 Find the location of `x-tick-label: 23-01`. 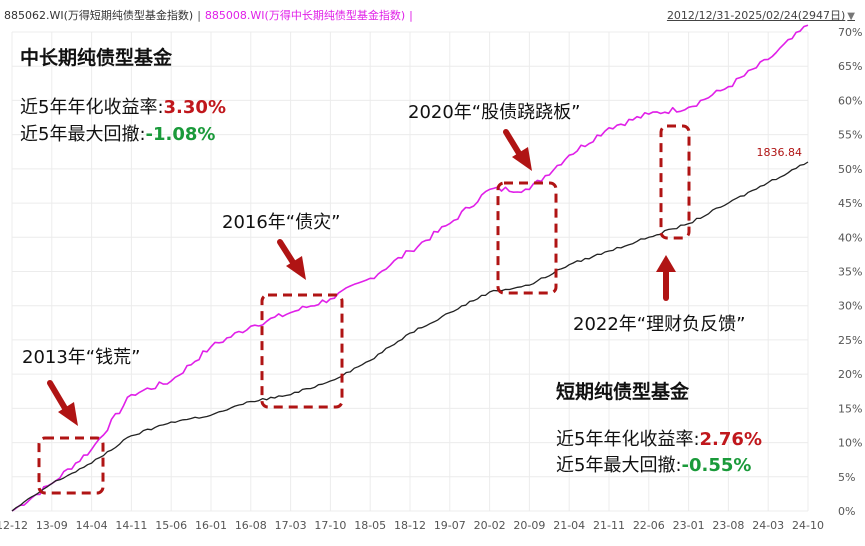

x-tick-label: 23-01 is located at coordinates (689, 525).